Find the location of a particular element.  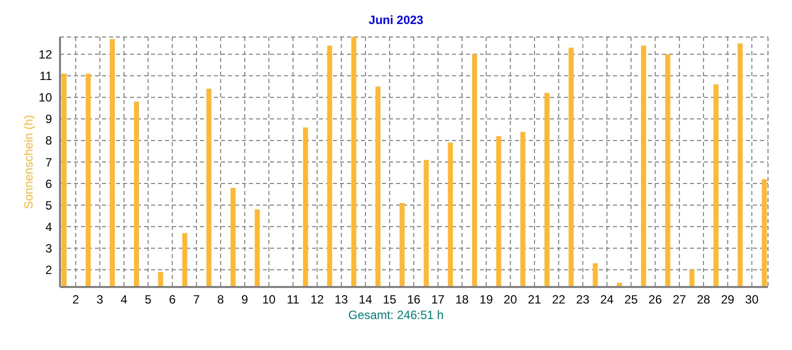

x-tick-label: 19 is located at coordinates (487, 299).